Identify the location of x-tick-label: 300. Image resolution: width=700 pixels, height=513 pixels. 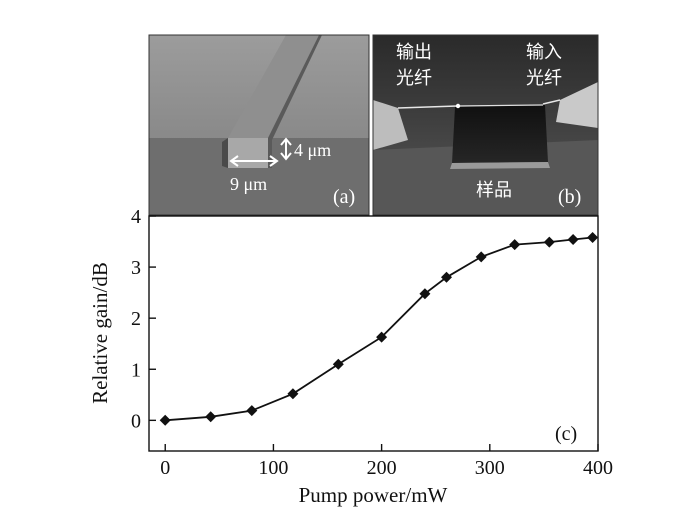
(490, 468).